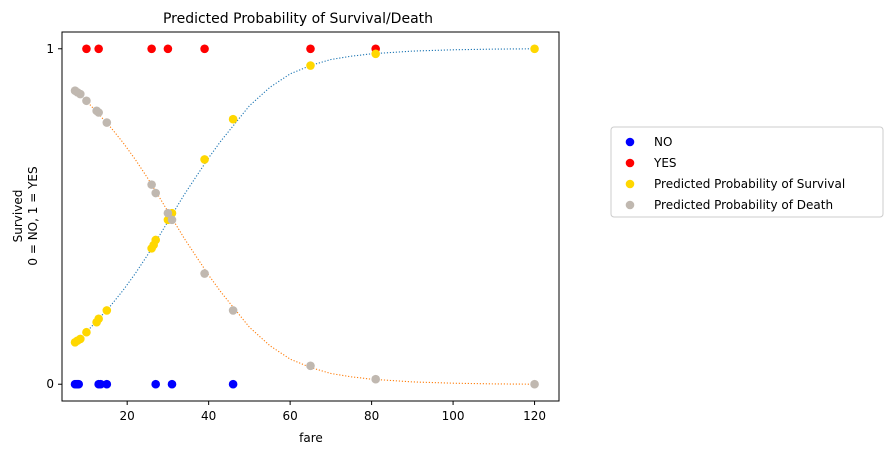 The height and width of the screenshot is (455, 891). Describe the element at coordinates (50, 384) in the screenshot. I see `y-tick-label: 0` at that location.